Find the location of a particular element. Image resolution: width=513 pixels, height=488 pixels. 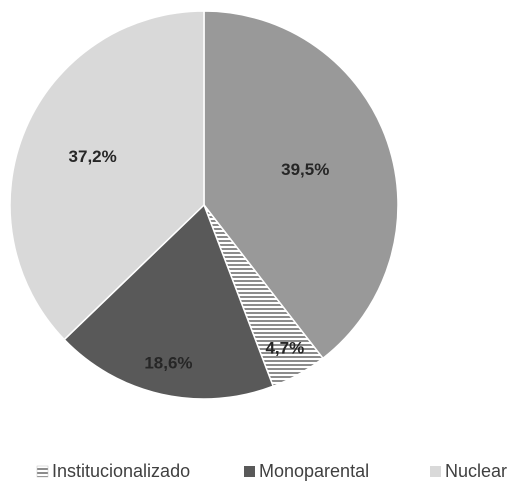

data-label: 4,7% is located at coordinates (284, 347).